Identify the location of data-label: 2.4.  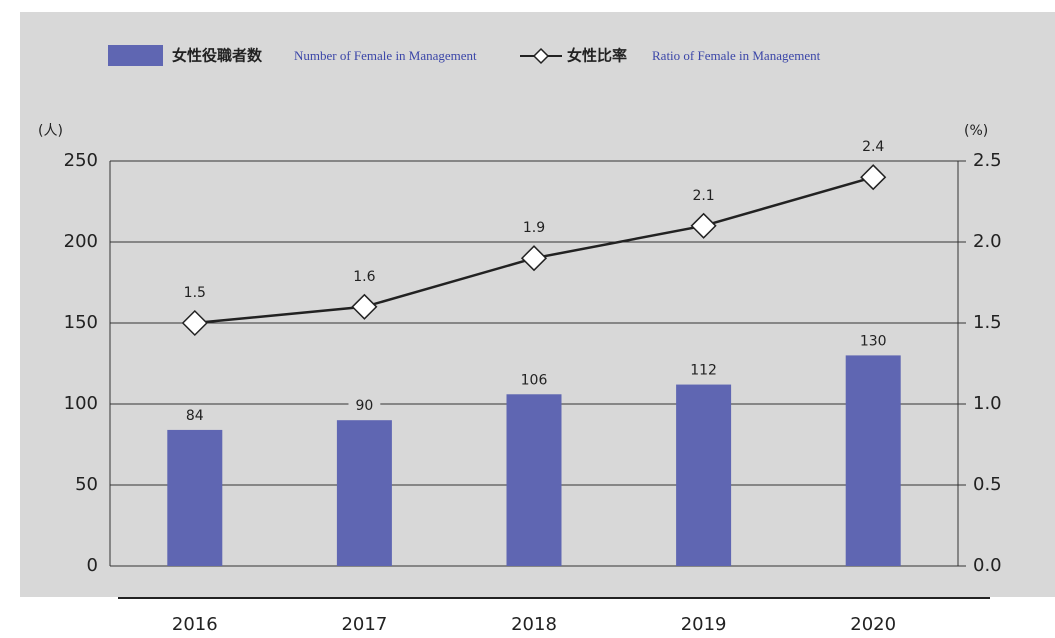
(873, 147).